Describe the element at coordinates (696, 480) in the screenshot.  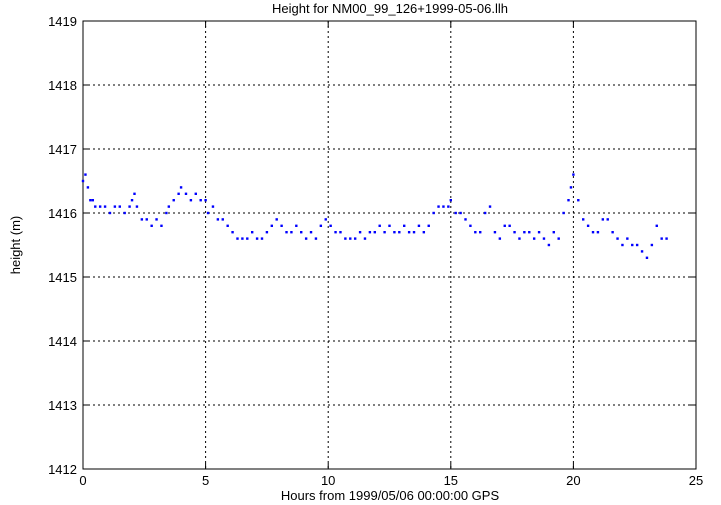
I see `x-tick-label: 25` at that location.